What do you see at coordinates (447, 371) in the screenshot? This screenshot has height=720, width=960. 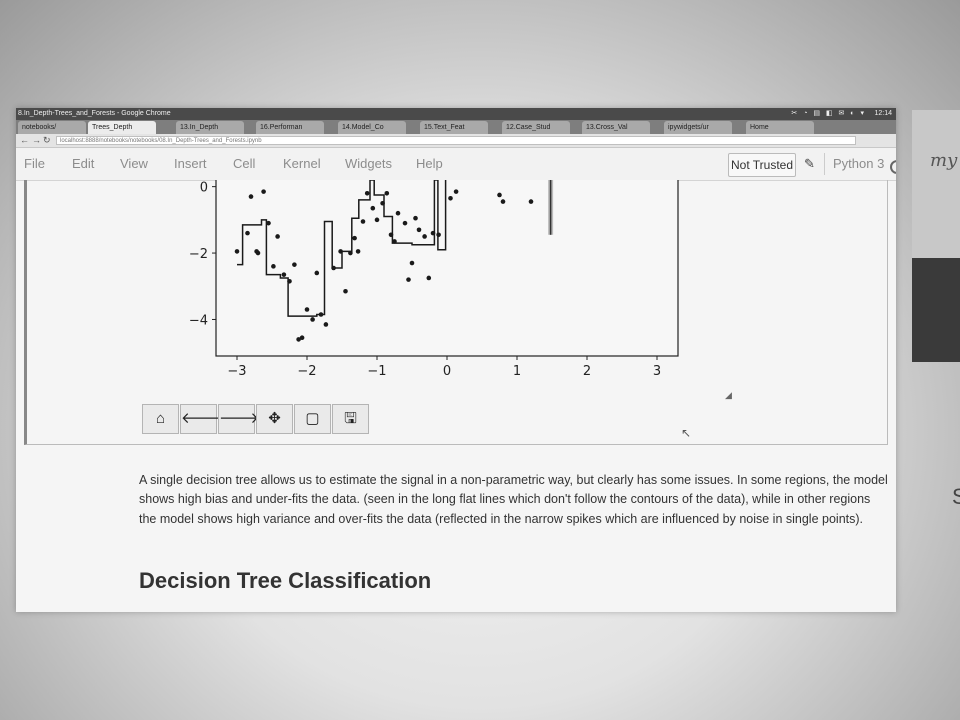 I see `x-tick-label: 0` at bounding box center [447, 371].